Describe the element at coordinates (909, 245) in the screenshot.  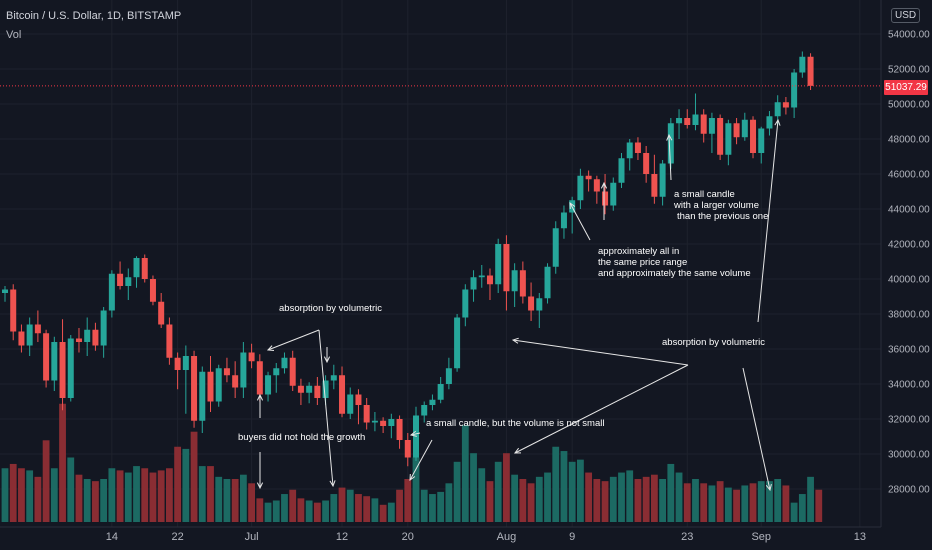
I see `y-tick-label: 42000.00` at that location.